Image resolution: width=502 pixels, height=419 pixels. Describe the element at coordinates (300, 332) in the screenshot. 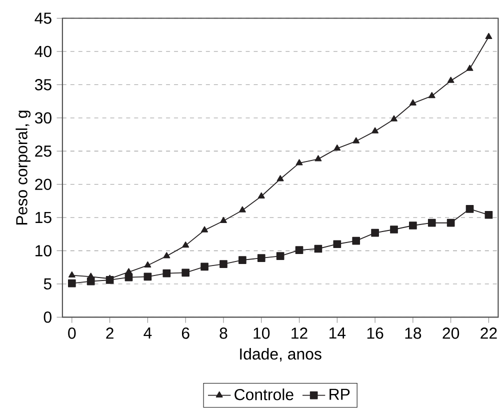

I see `x-tick-label: 12` at that location.